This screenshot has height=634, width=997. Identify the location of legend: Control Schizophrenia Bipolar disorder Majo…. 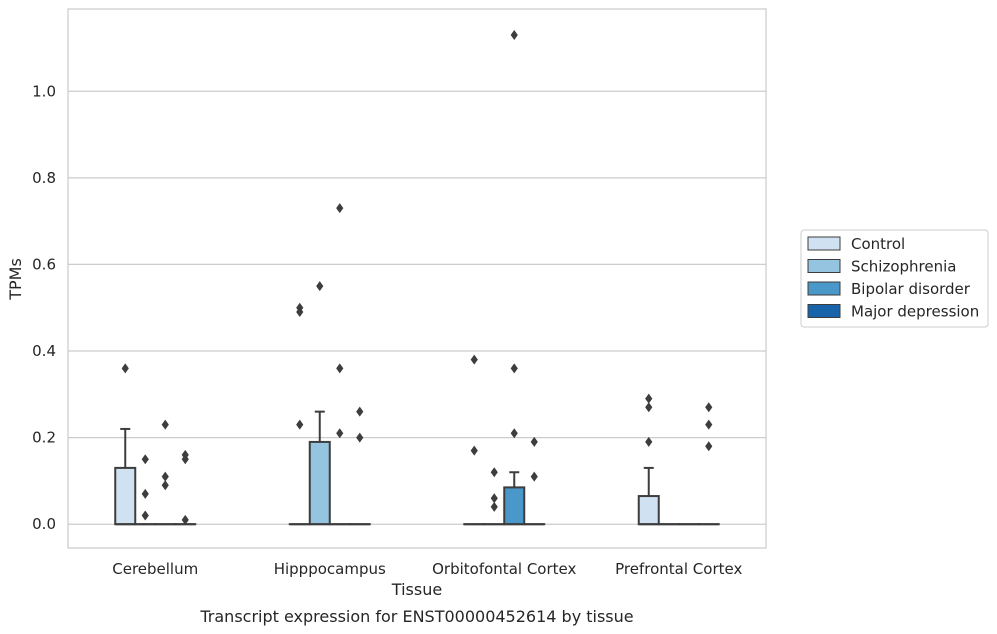
(894, 278).